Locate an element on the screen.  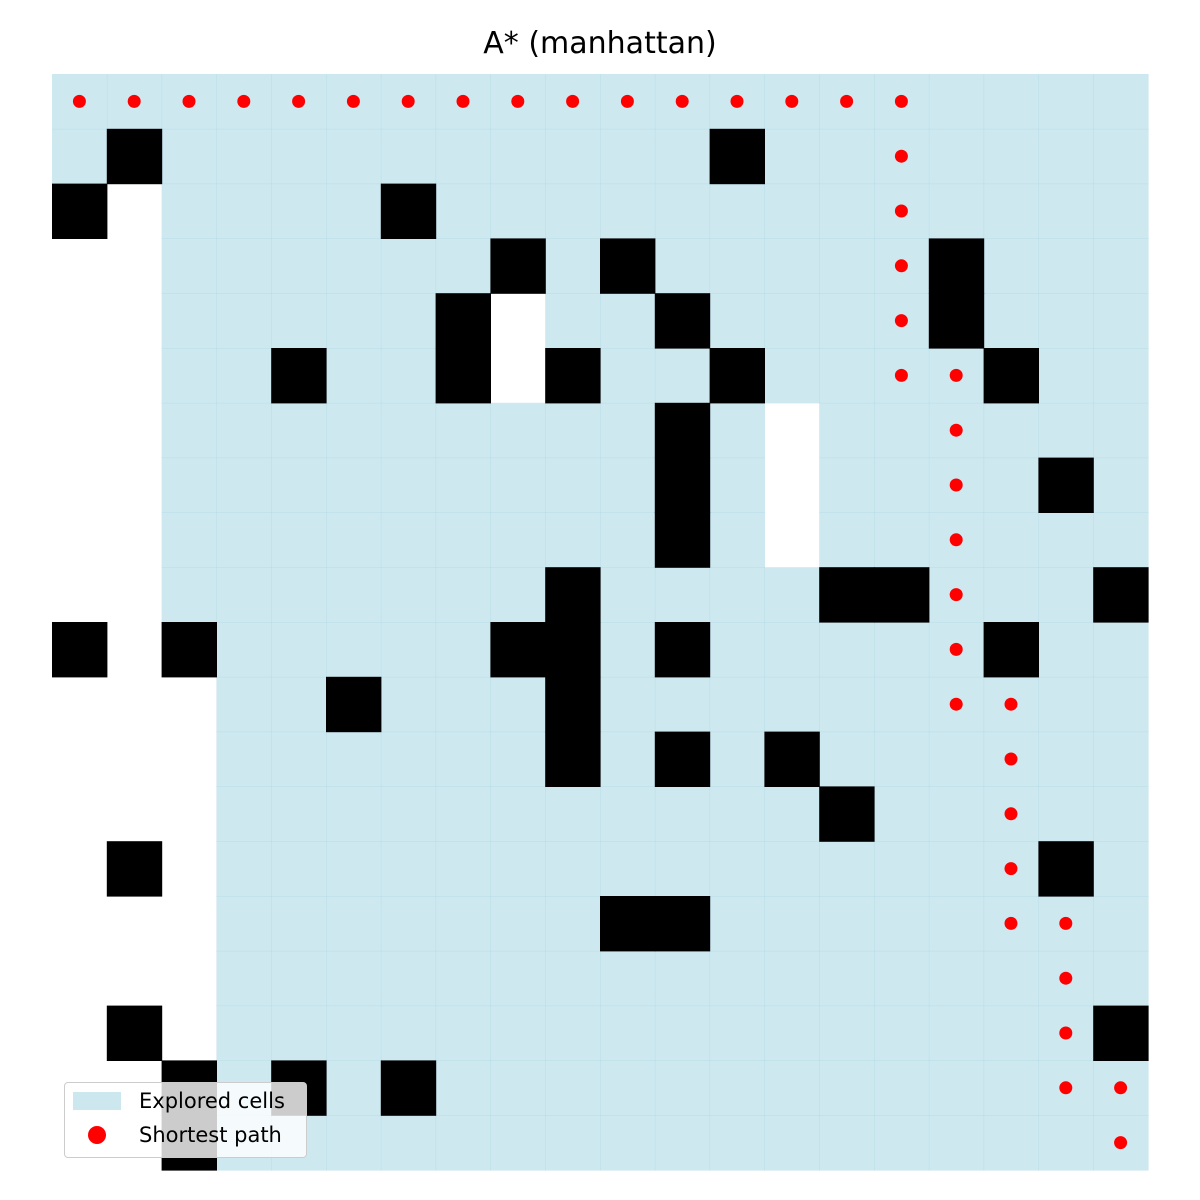
chart-title: A* (manhattan) is located at coordinates (600, 43).